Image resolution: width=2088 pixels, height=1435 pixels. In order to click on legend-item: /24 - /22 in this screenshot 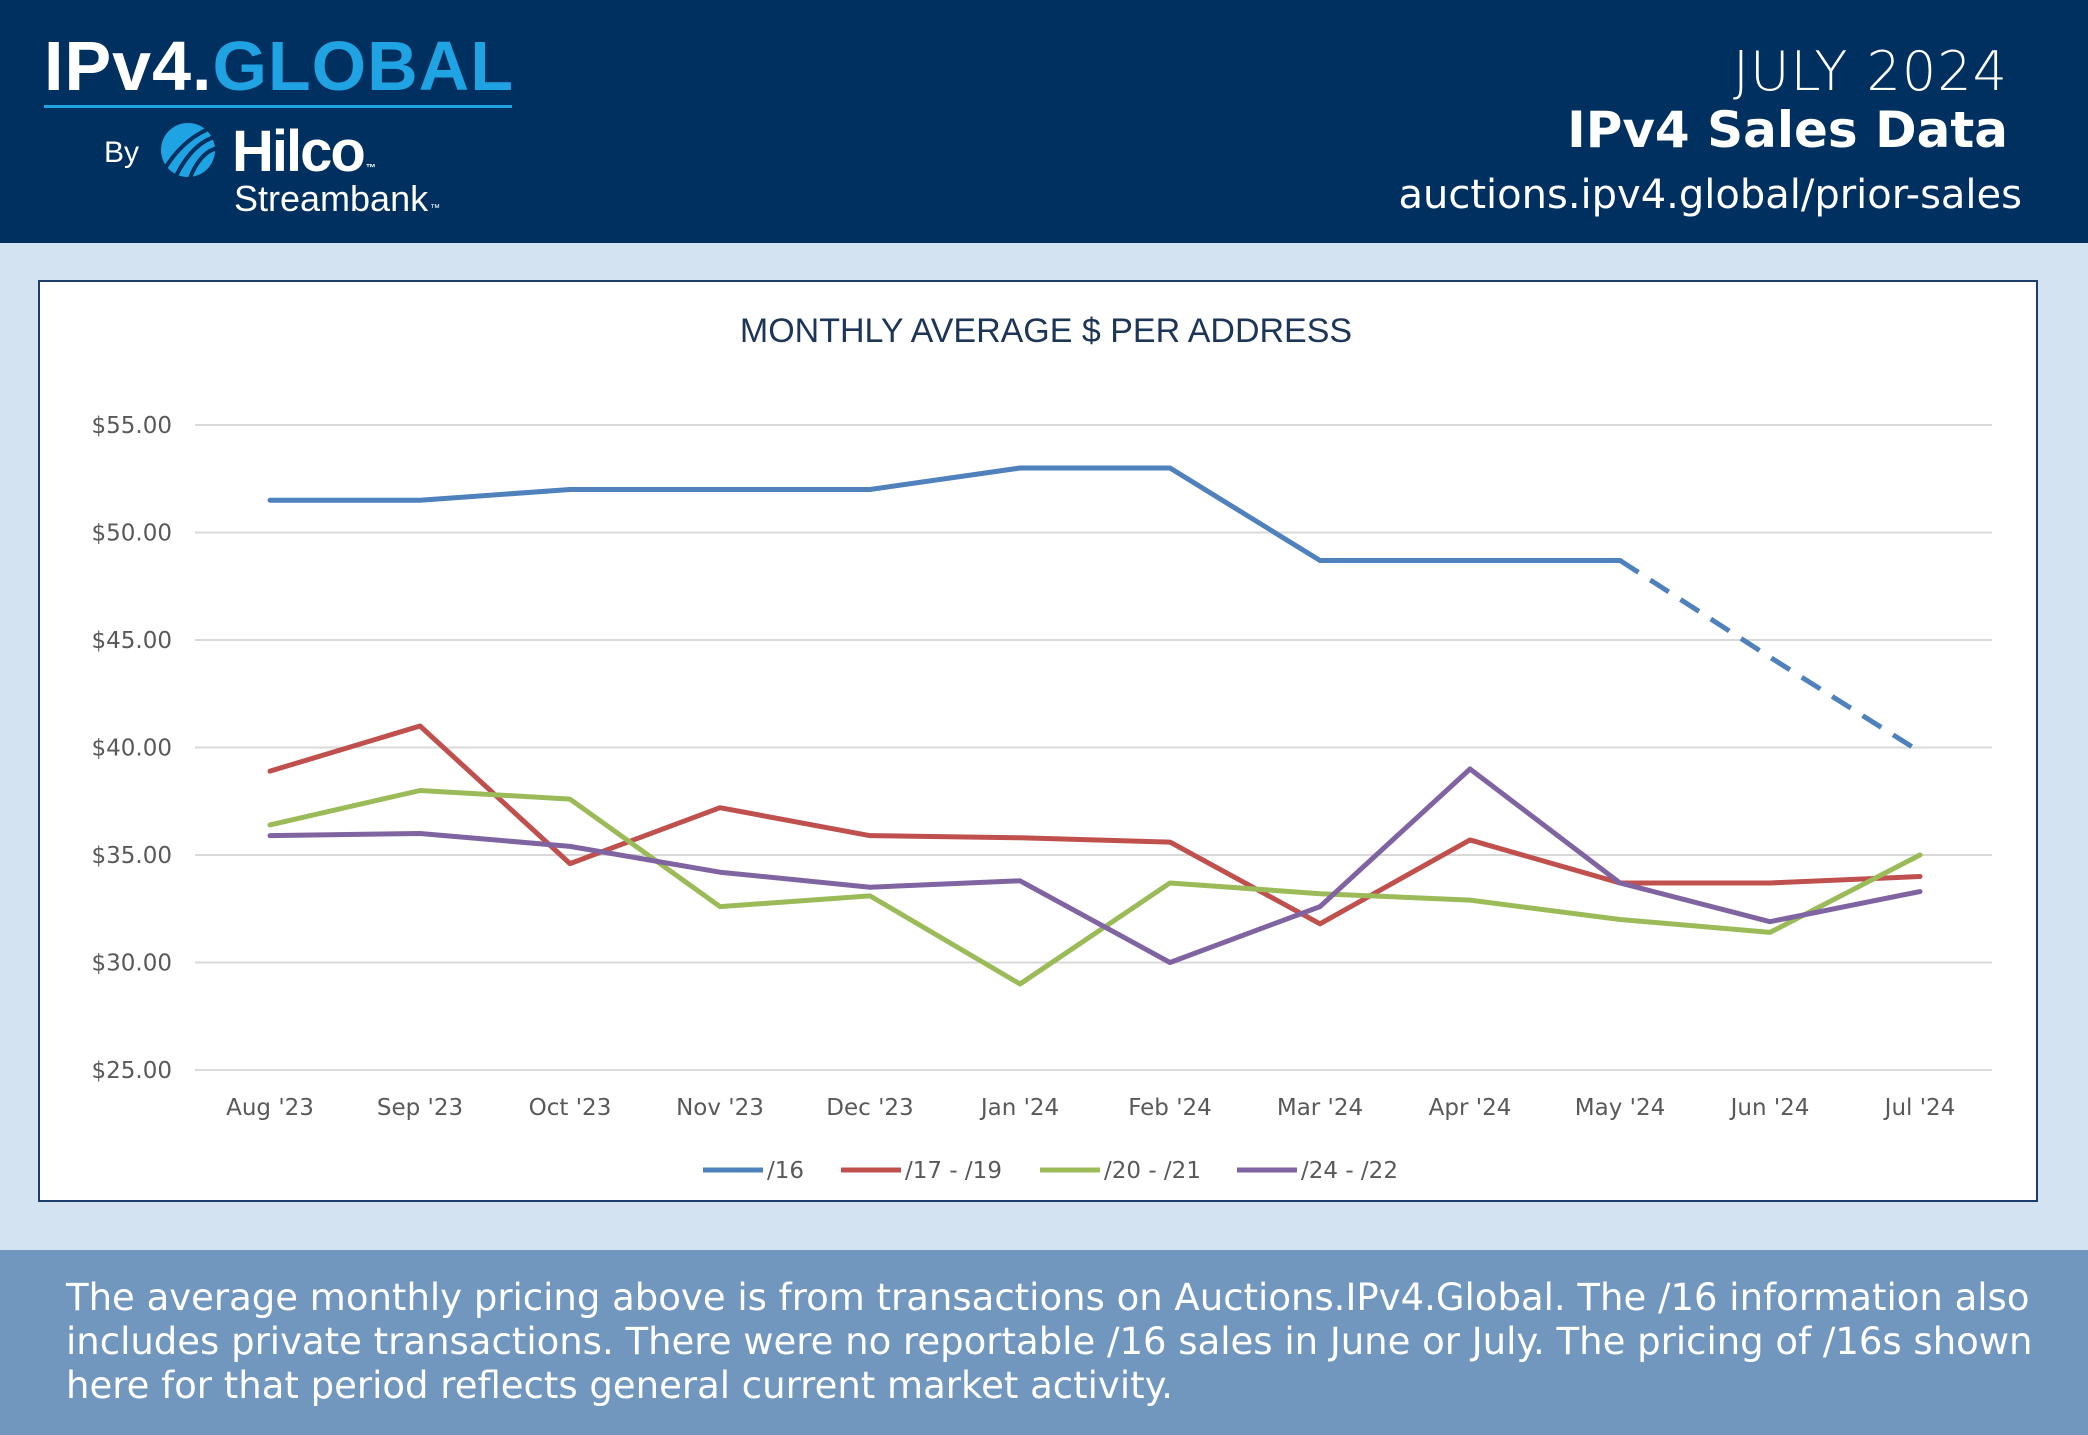, I will do `click(1317, 1171)`.